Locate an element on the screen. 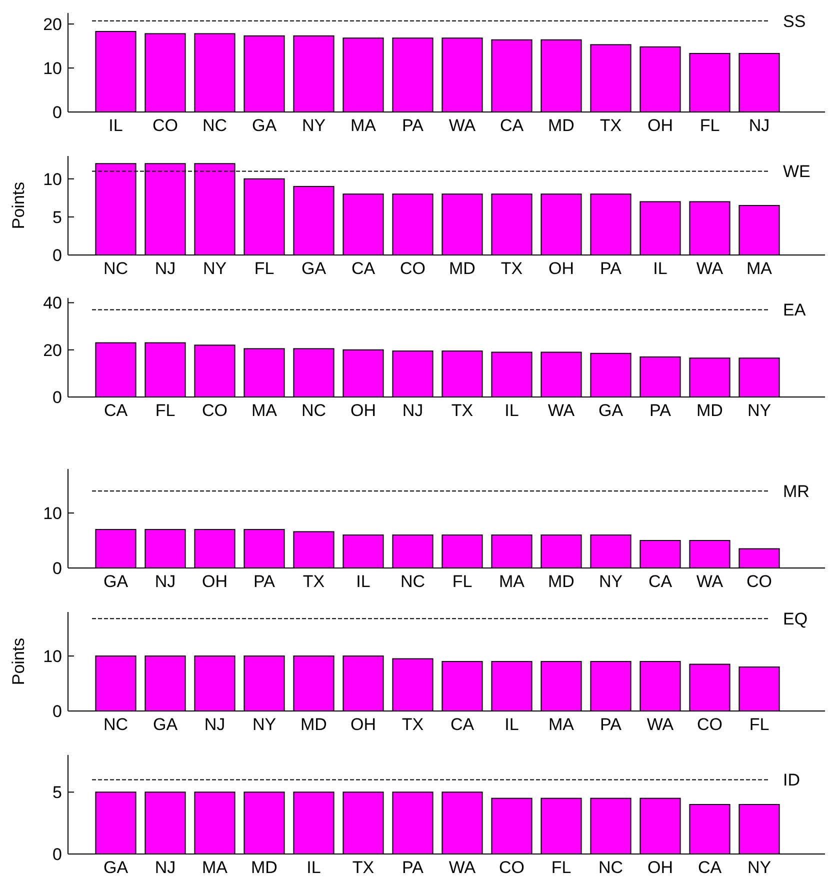  ref-line-label: SS is located at coordinates (794, 21).